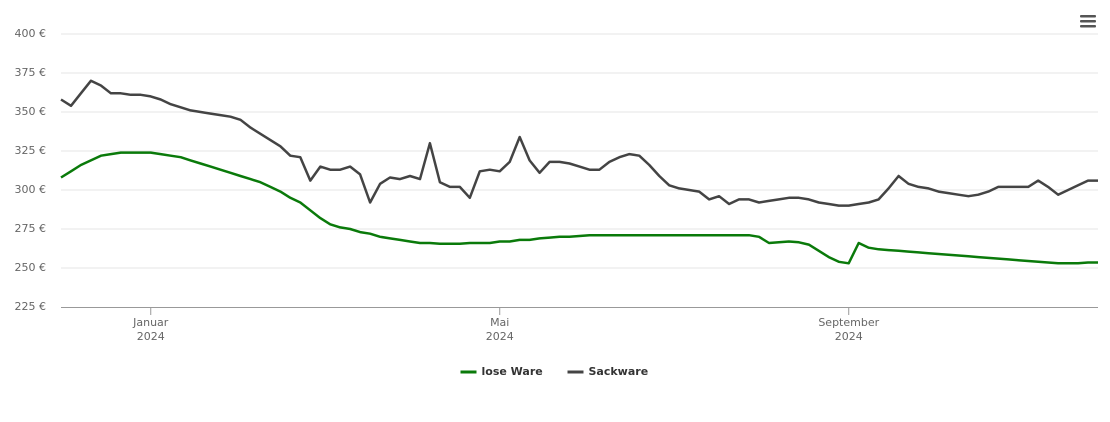 This screenshot has height=422, width=1110. What do you see at coordinates (512, 371) in the screenshot?
I see `legend-label: lose Ware` at bounding box center [512, 371].